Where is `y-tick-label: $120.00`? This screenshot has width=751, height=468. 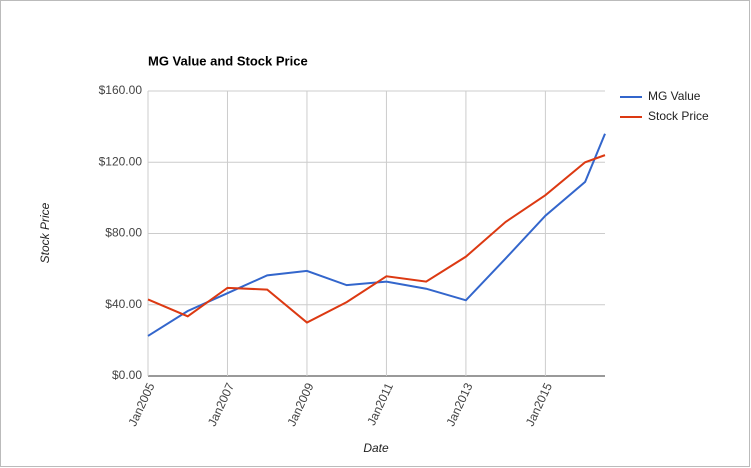 y-tick-label: $120.00 is located at coordinates (121, 161).